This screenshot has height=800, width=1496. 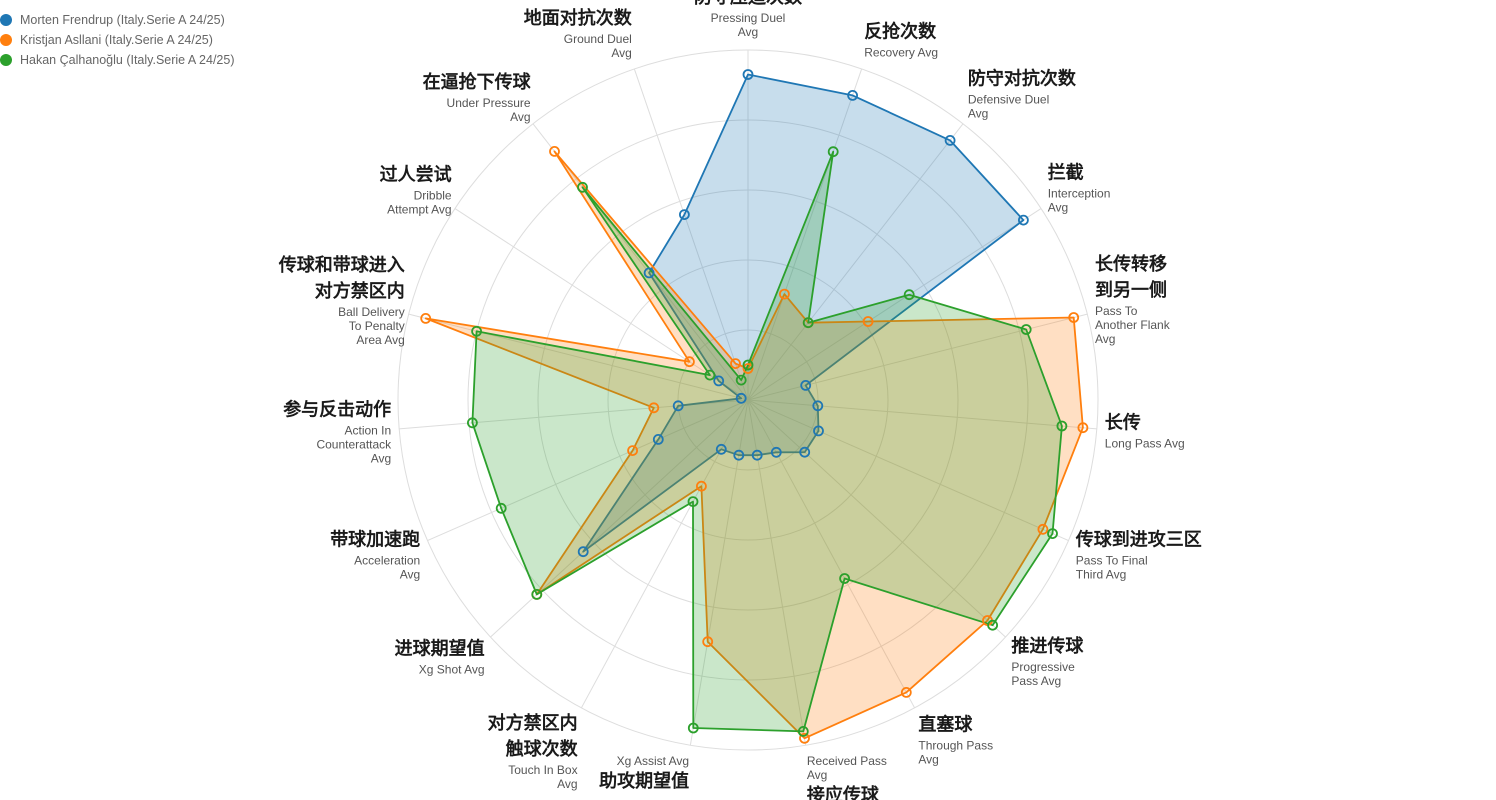 I want to click on axis-label-en-7: Pass Avg, so click(x=1036, y=681).